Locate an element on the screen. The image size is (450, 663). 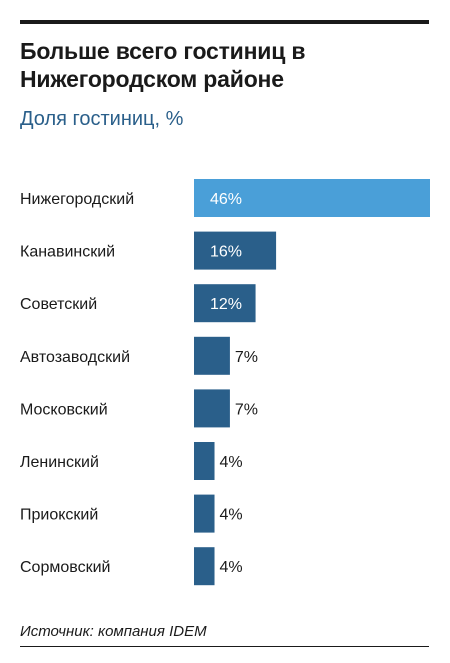
data-label: 12% is located at coordinates (226, 304).